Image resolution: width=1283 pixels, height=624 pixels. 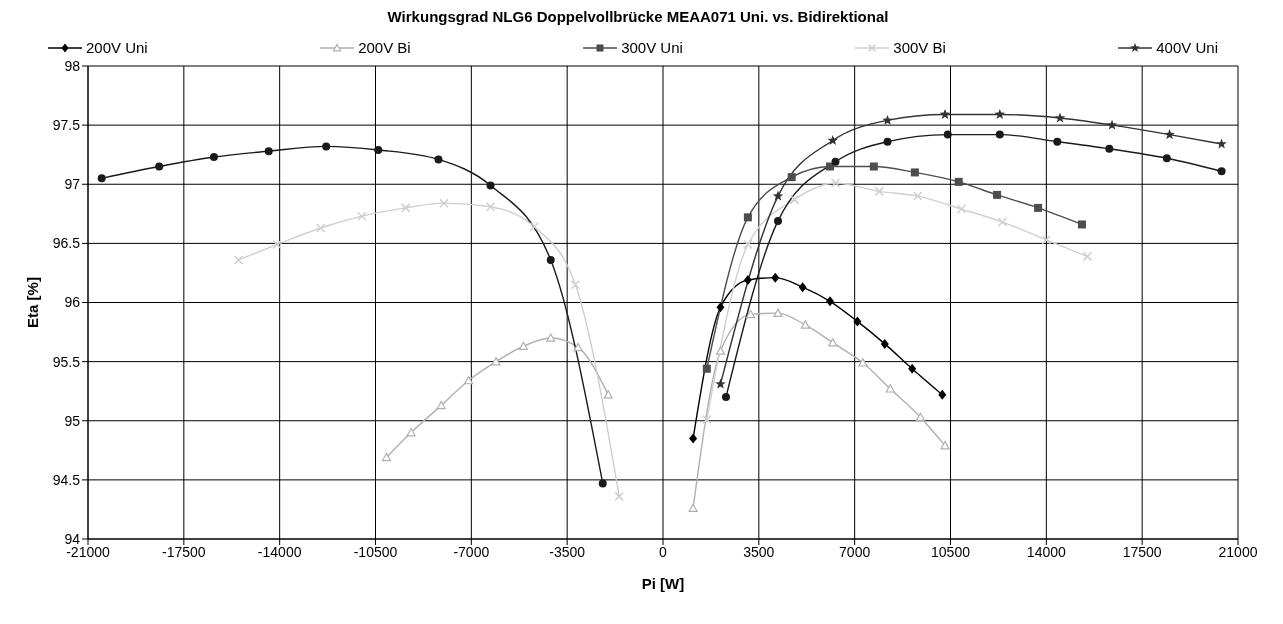 I want to click on x-tick-label: -3500, so click(x=567, y=551).